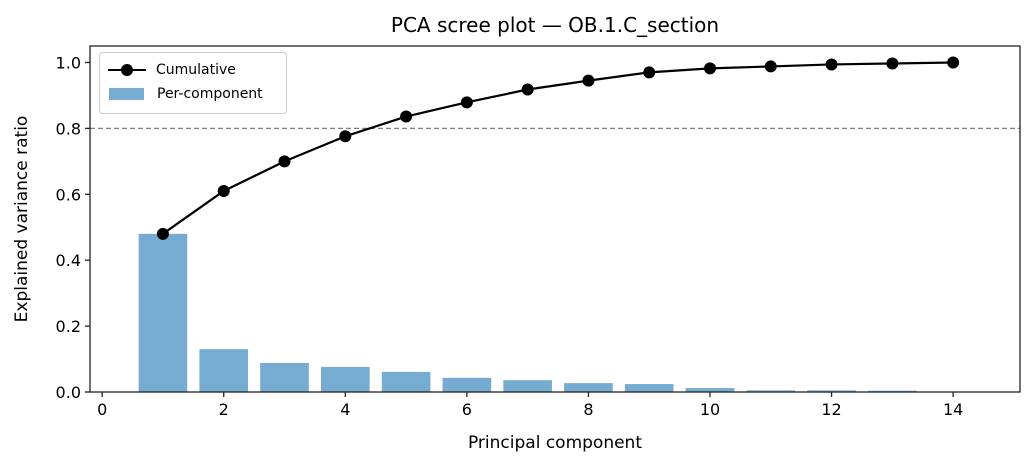 This screenshot has height=470, width=1036. I want to click on legend-label: Per-component, so click(210, 94).